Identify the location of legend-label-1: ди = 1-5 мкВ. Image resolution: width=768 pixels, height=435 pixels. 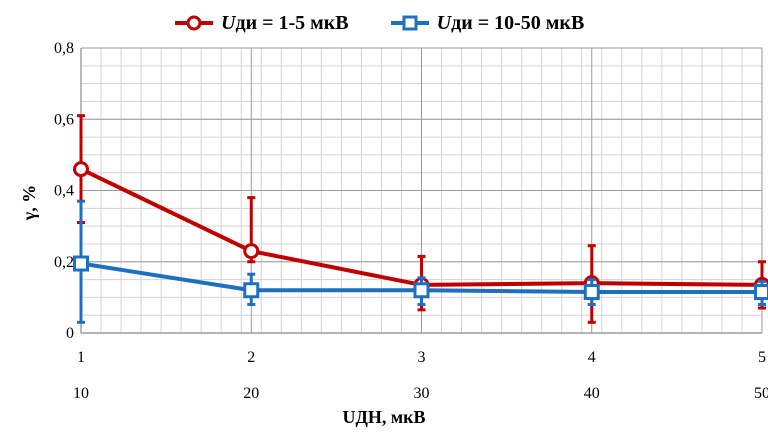
(292, 22).